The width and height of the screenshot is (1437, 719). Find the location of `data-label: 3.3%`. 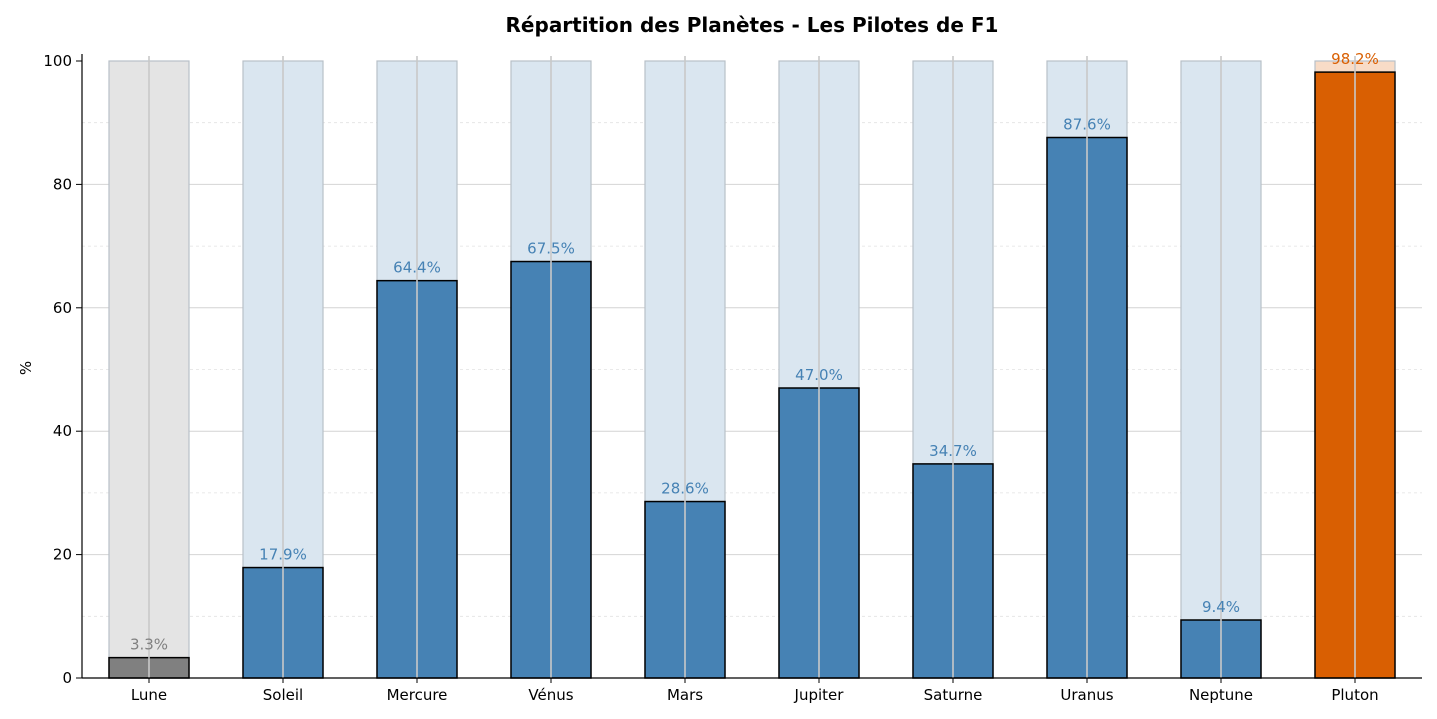

data-label: 3.3% is located at coordinates (149, 645).